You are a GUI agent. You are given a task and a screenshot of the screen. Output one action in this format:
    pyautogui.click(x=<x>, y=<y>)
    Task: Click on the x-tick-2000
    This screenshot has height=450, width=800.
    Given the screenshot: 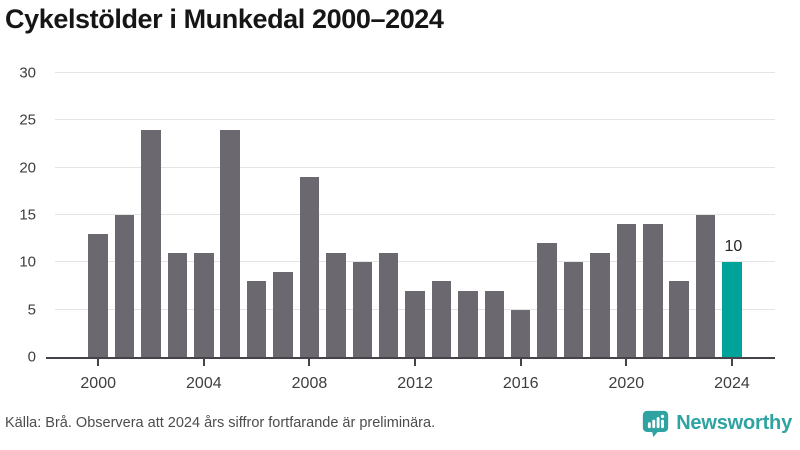 What is the action you would take?
    pyautogui.click(x=98, y=362)
    